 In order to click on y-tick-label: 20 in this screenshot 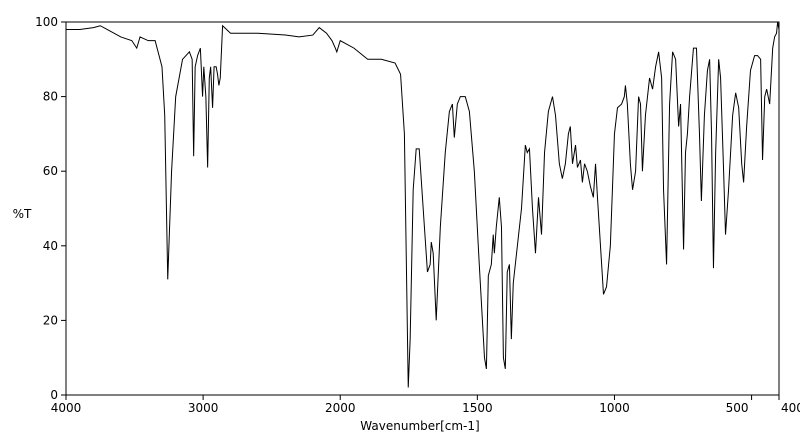, I will do `click(50, 320)`.